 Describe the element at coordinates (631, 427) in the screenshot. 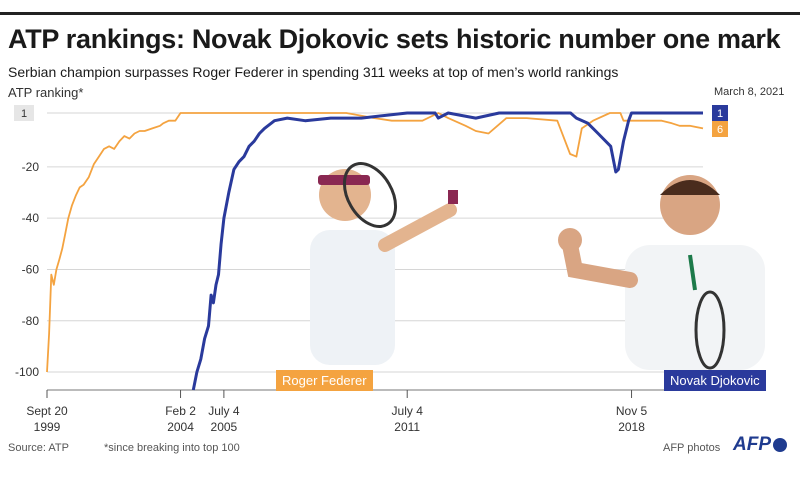

I see `x-tick-year: 2018` at that location.